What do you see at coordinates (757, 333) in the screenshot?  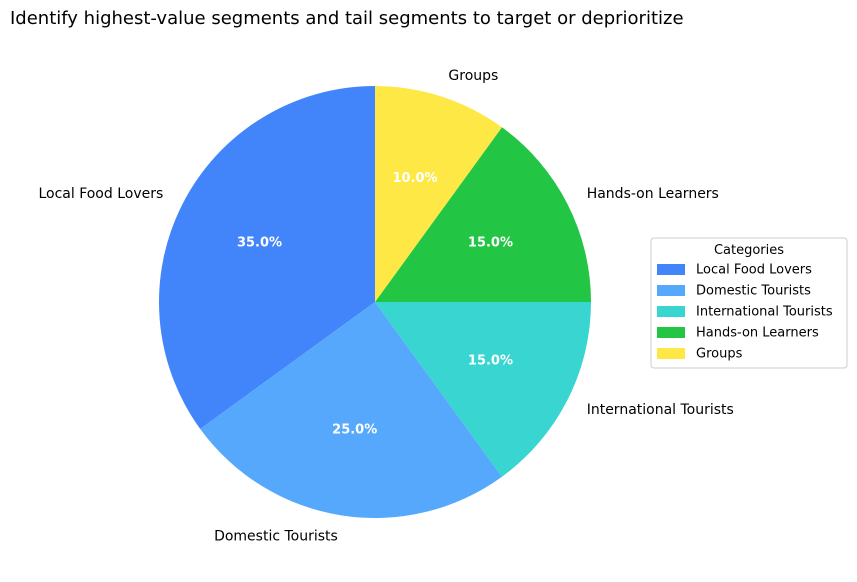 I see `legend-label-hands-on-learners: Hands-on Learners` at bounding box center [757, 333].